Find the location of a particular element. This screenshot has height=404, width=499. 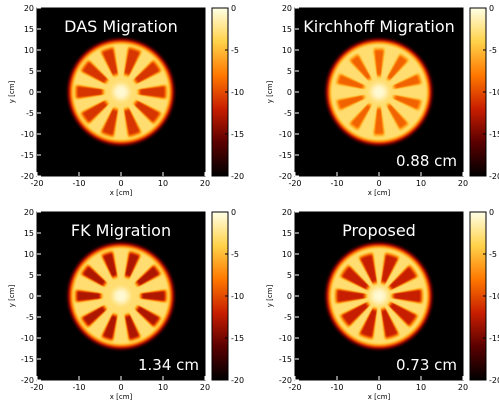

panel-title: FK Migration is located at coordinates (121, 230).